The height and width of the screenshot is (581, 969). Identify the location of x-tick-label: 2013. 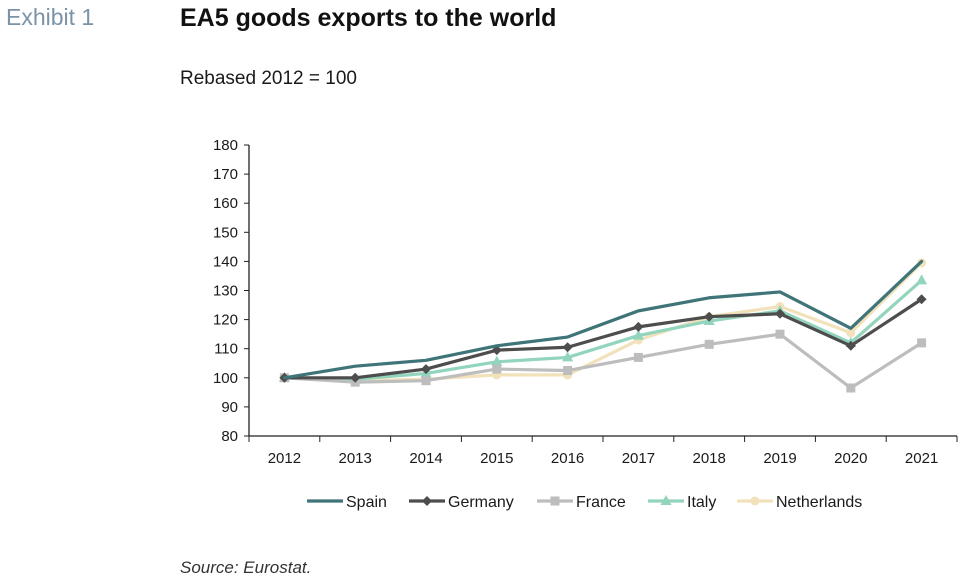
(355, 458).